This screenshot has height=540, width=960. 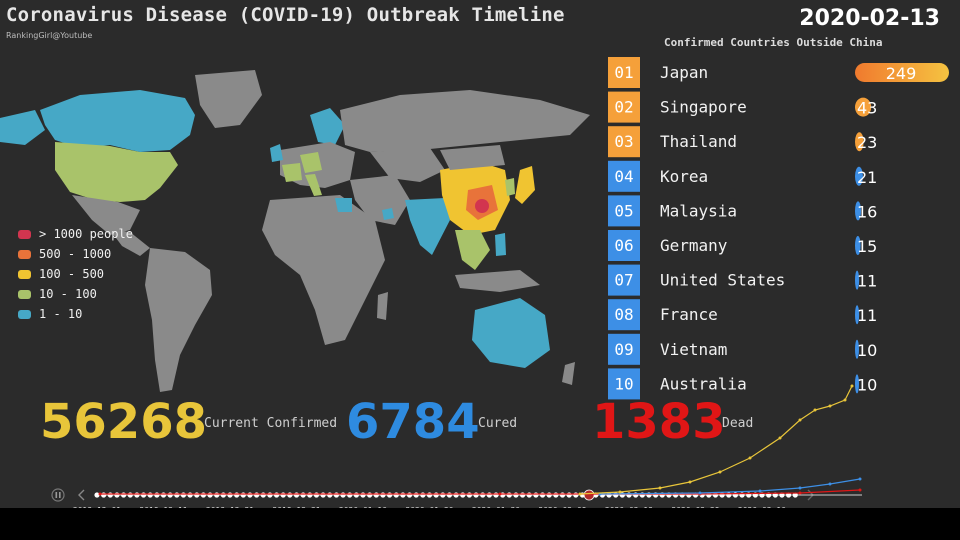 I want to click on cured-count: 6784, so click(x=413, y=422).